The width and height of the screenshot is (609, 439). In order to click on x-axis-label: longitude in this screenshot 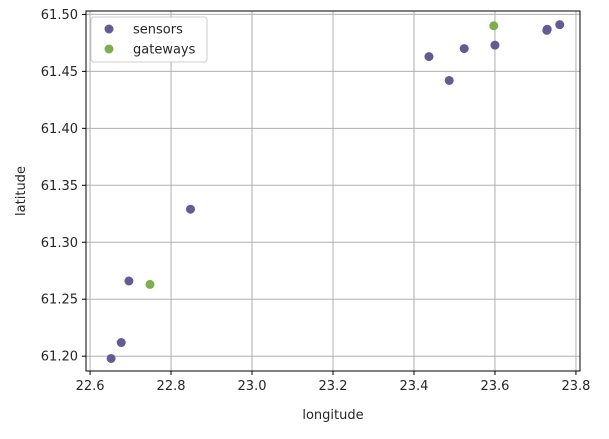, I will do `click(332, 415)`.